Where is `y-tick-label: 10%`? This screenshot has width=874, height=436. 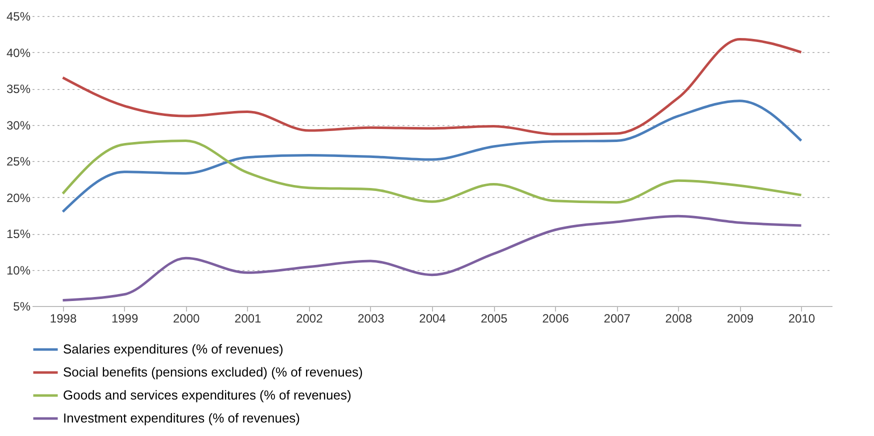
y-tick-label: 10% is located at coordinates (18, 270).